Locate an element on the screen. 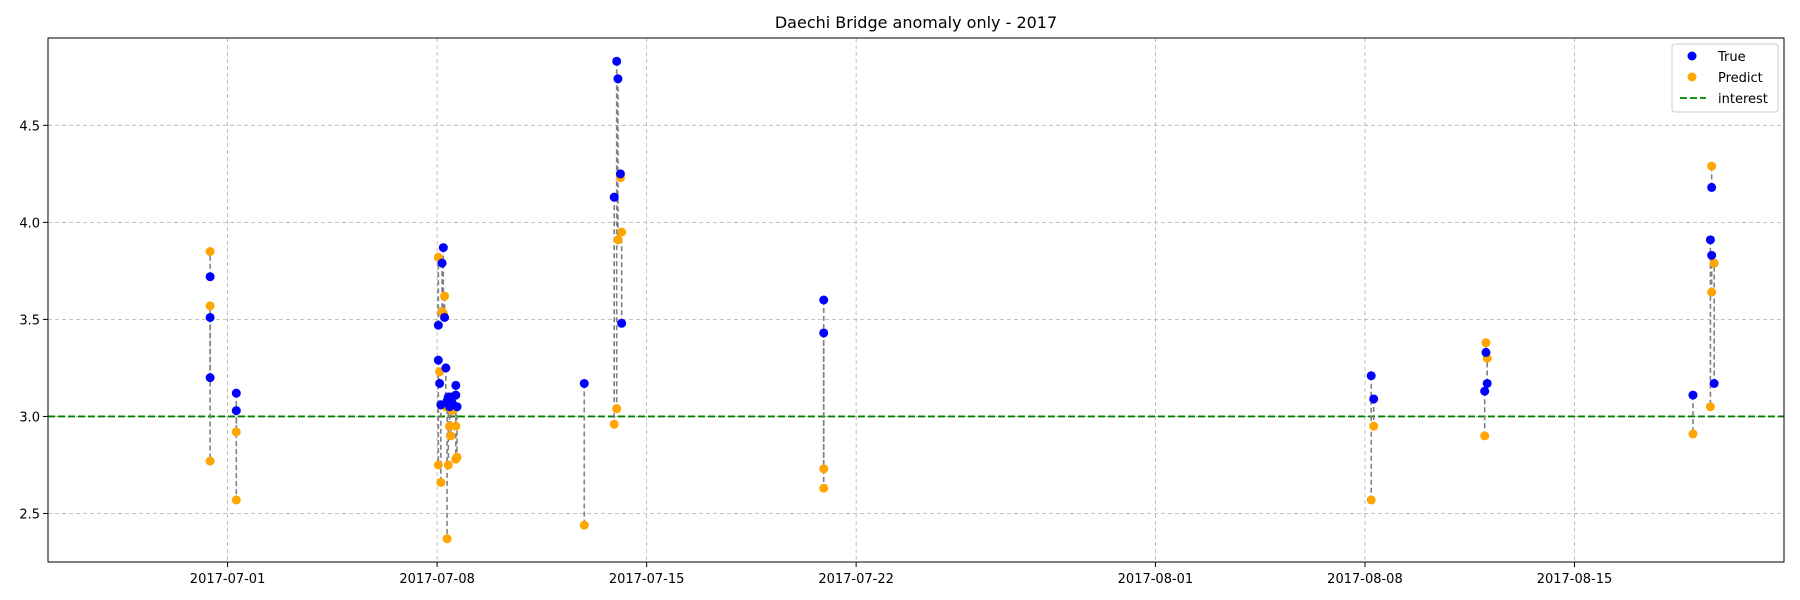 The image size is (1800, 600). x-tick-label: 2017-07-01 is located at coordinates (228, 579).